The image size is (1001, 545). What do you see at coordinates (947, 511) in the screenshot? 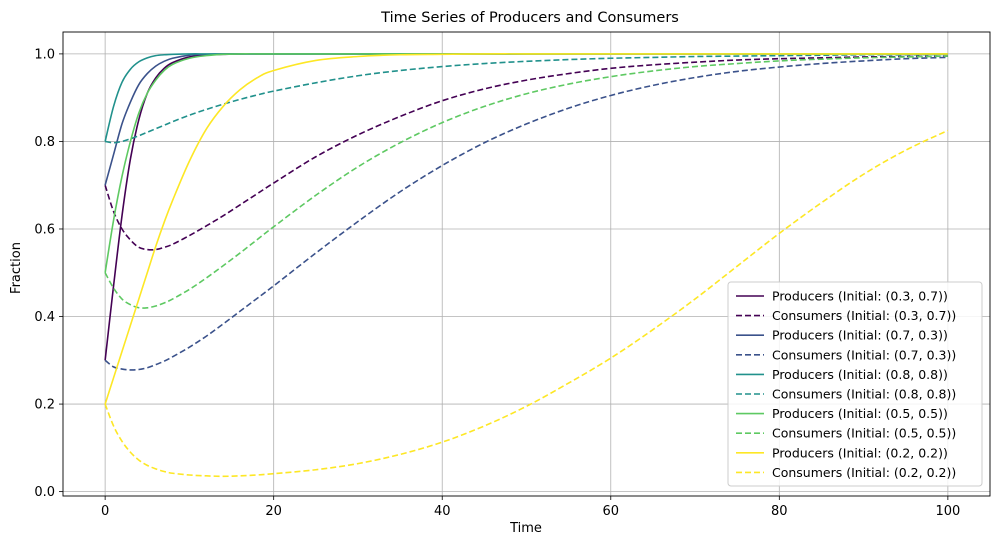
I see `x-tick-label: 100` at bounding box center [947, 511].